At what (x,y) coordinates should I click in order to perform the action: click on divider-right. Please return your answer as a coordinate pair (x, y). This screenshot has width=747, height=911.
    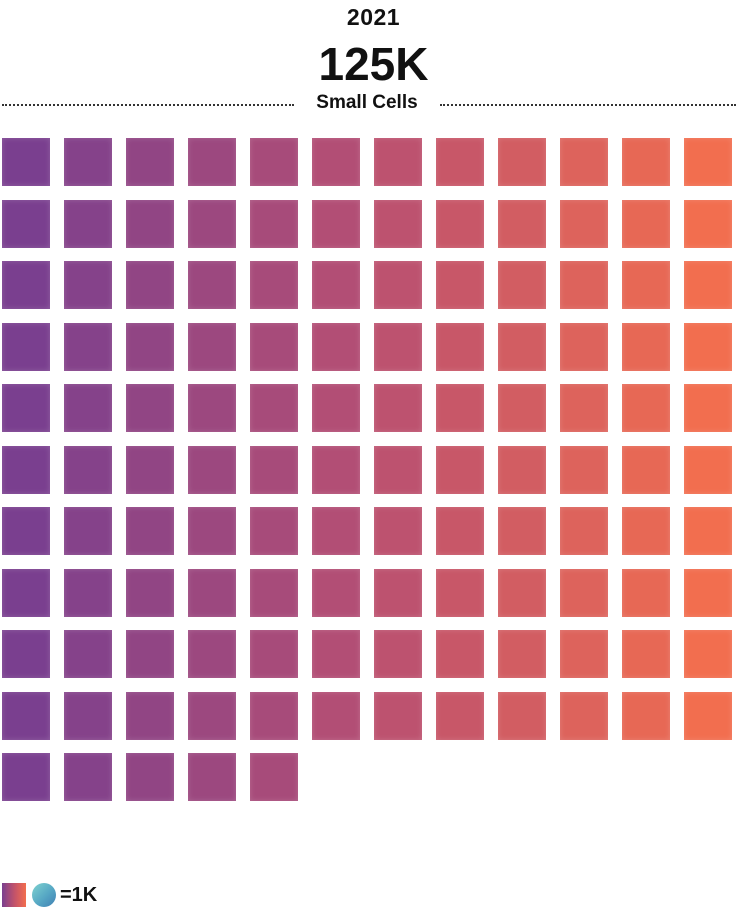
    Looking at the image, I should click on (588, 105).